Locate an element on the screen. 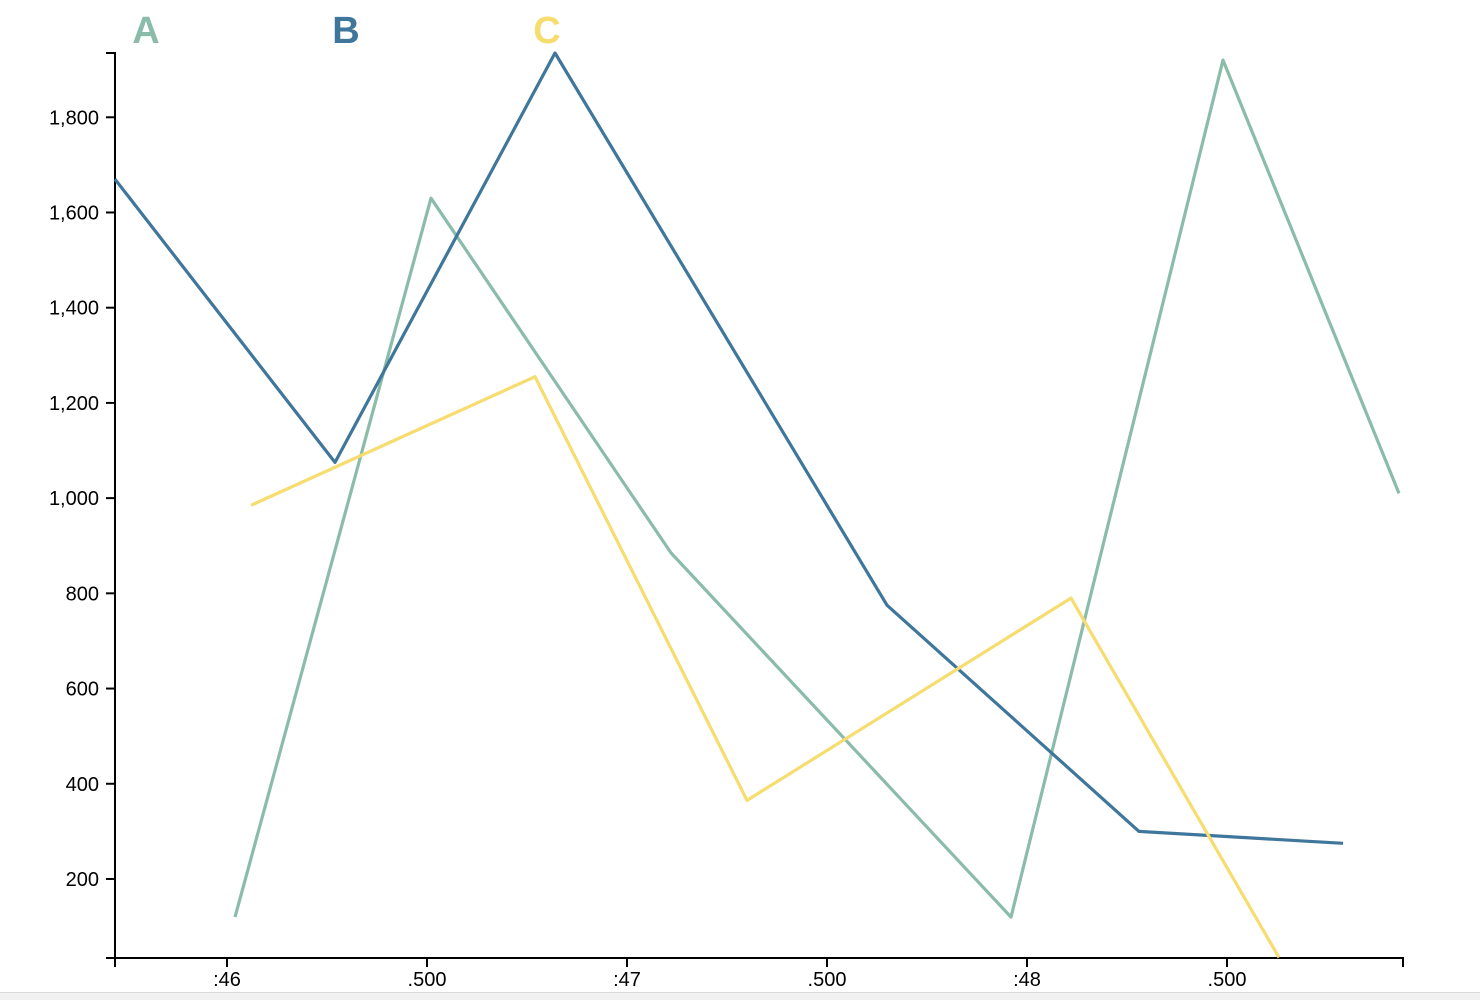 This screenshot has height=1000, width=1480. y-tick-label: 1,200 is located at coordinates (74, 404).